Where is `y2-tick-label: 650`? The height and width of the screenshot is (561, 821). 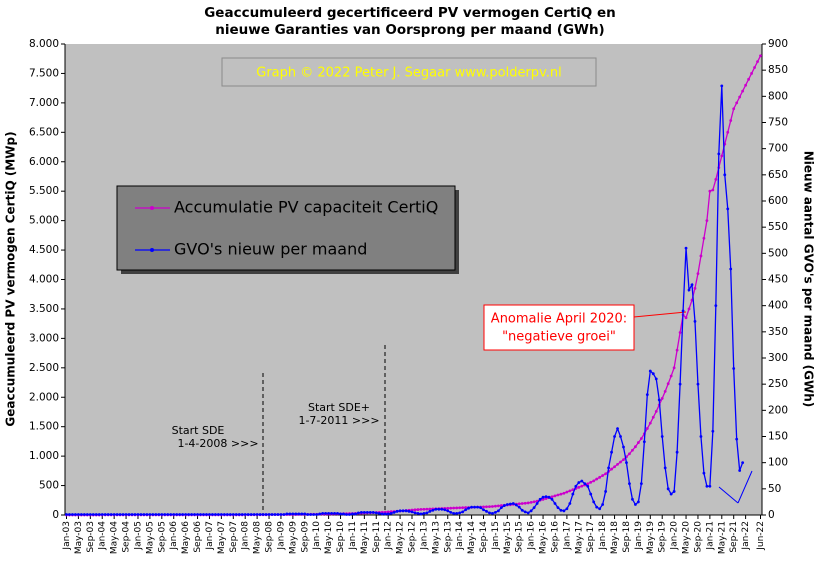 y2-tick-label: 650 is located at coordinates (778, 175).